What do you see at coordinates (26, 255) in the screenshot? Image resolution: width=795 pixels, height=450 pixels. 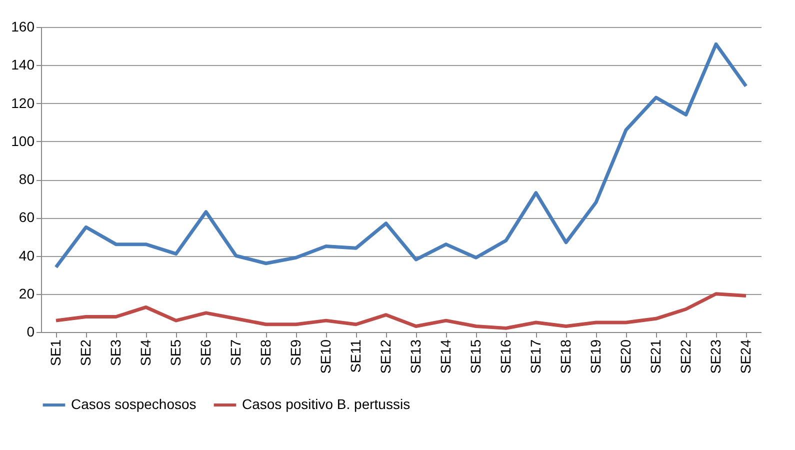 I see `y-tick-label: 40` at bounding box center [26, 255].